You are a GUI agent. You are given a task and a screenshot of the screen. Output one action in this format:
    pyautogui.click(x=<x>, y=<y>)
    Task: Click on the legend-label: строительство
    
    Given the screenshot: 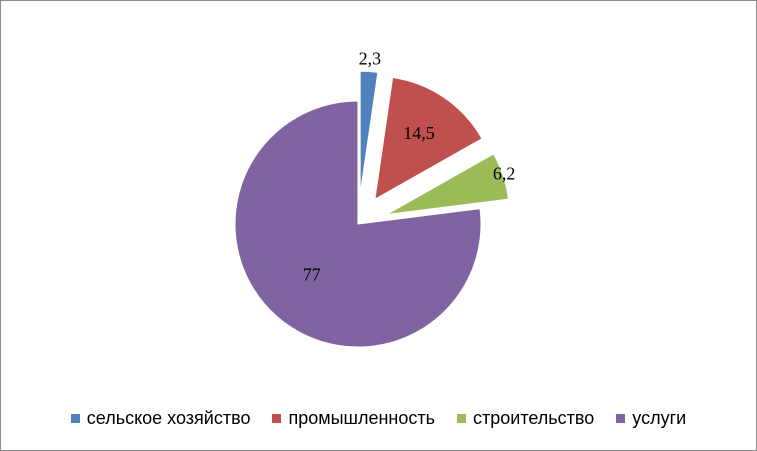 What is the action you would take?
    pyautogui.click(x=534, y=418)
    